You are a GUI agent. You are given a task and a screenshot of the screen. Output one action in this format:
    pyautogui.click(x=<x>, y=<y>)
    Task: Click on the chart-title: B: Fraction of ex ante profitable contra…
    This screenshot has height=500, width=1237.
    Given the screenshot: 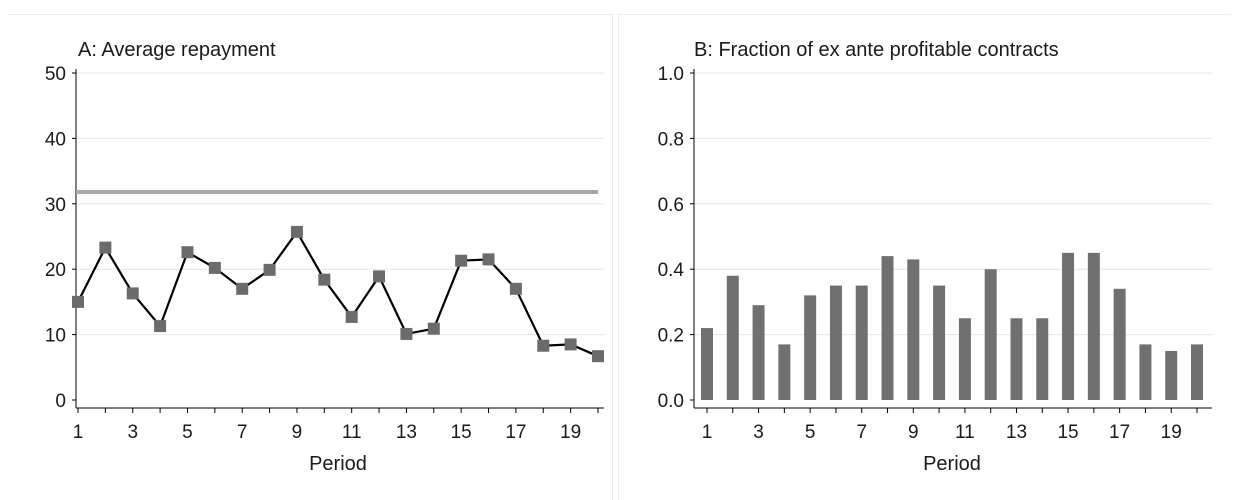 What is the action you would take?
    pyautogui.click(x=876, y=50)
    